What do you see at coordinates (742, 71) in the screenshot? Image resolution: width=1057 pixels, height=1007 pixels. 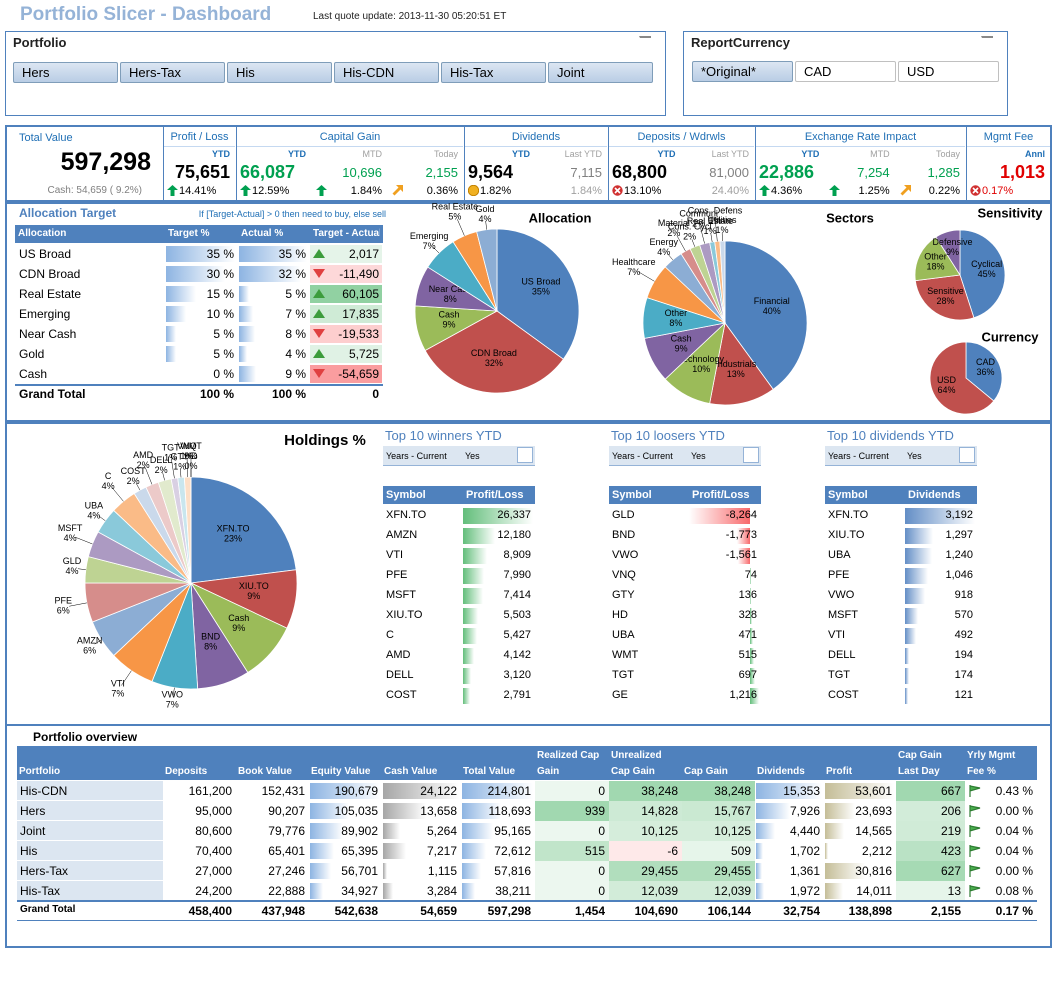 I see `slicer-button: *Original*` at bounding box center [742, 71].